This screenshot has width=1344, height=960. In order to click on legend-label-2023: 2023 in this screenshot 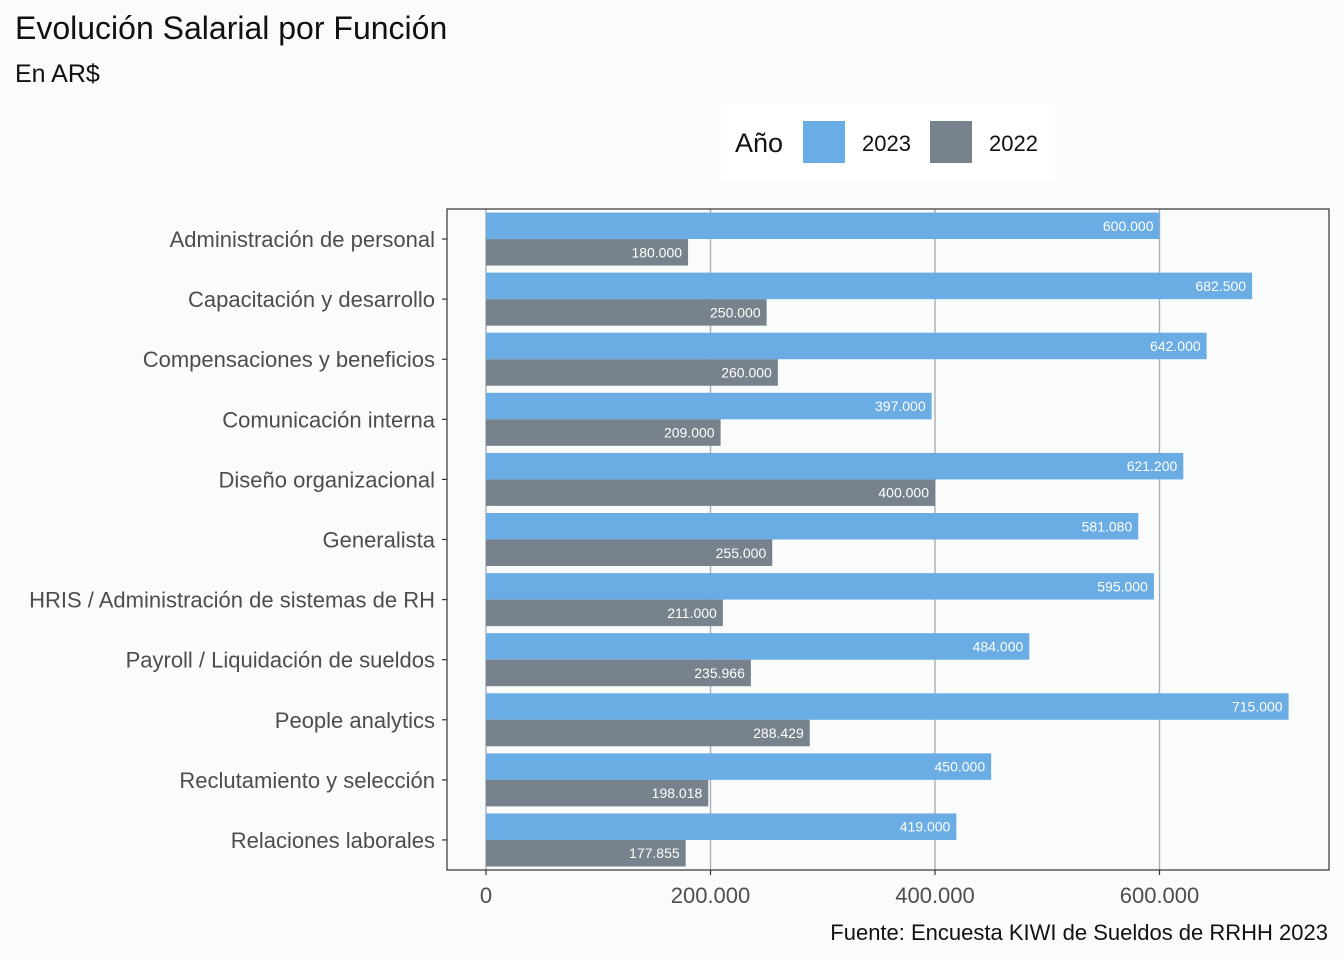, I will do `click(886, 143)`.